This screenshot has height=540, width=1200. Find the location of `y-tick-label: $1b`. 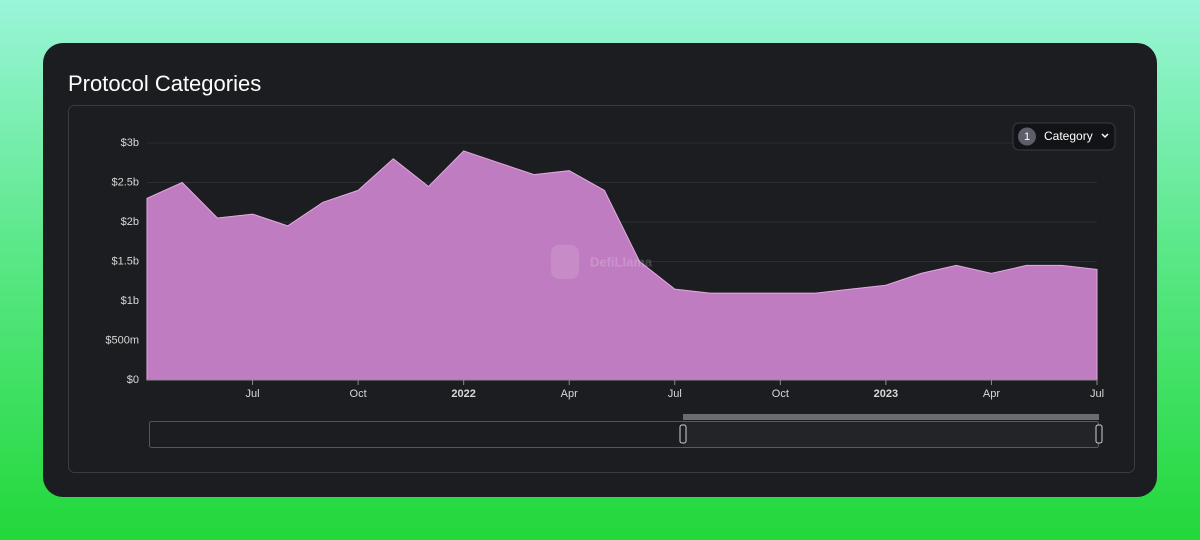

y-tick-label: $1b is located at coordinates (130, 301).